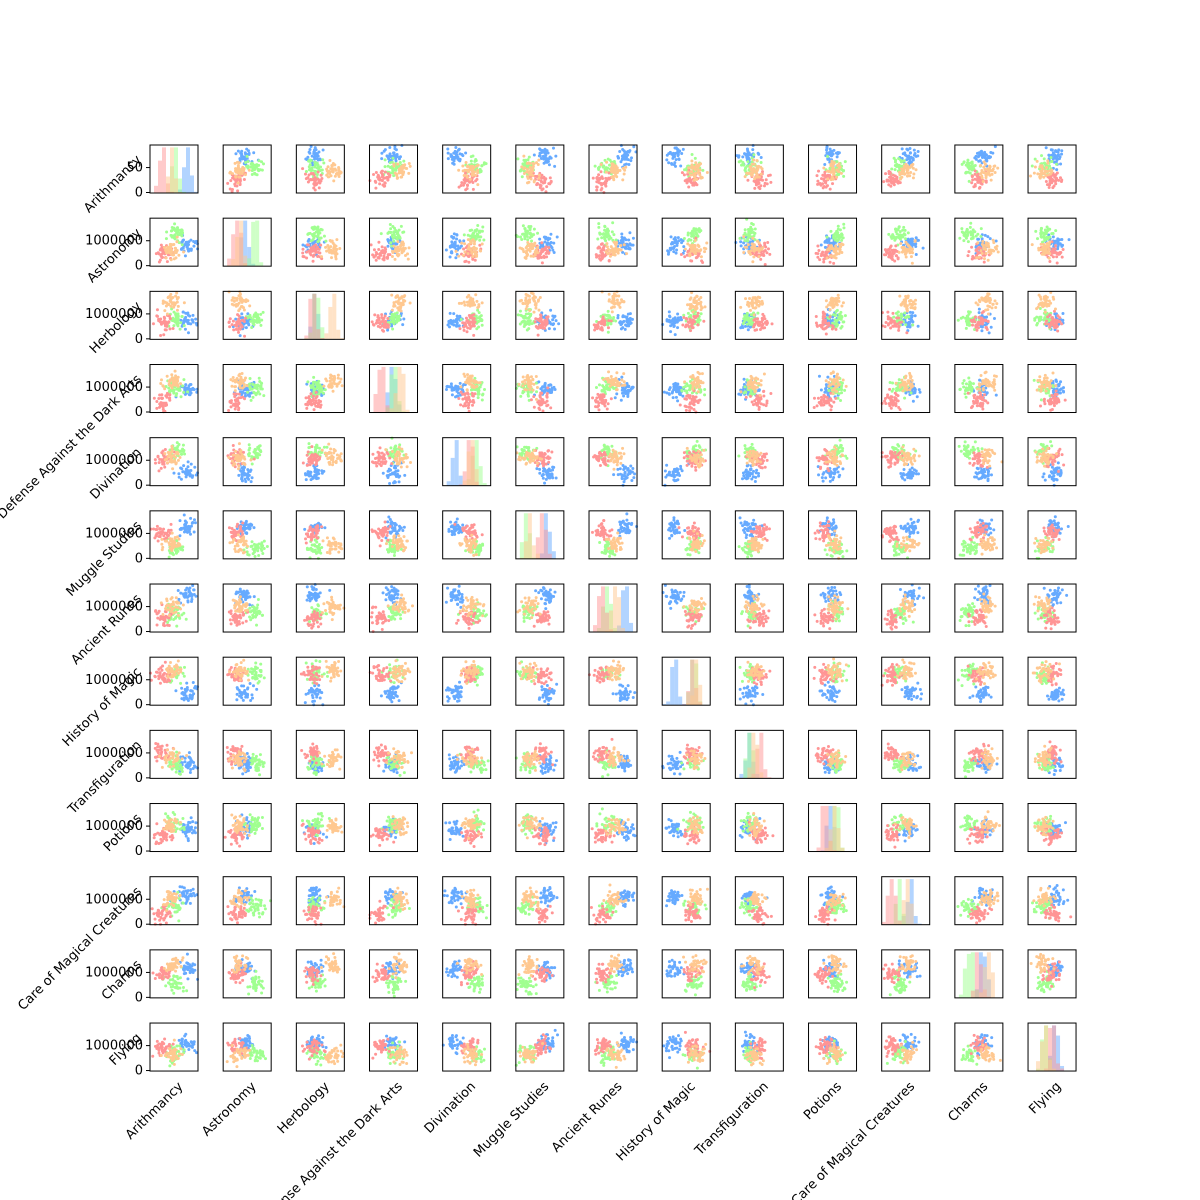  I want to click on axes-frame, so click(174, 169).